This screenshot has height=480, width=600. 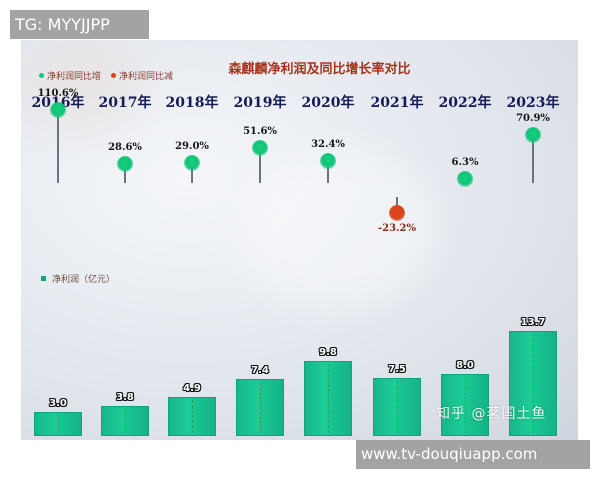 What do you see at coordinates (146, 77) in the screenshot?
I see `legend-decrease-label: 净利润同比减` at bounding box center [146, 77].